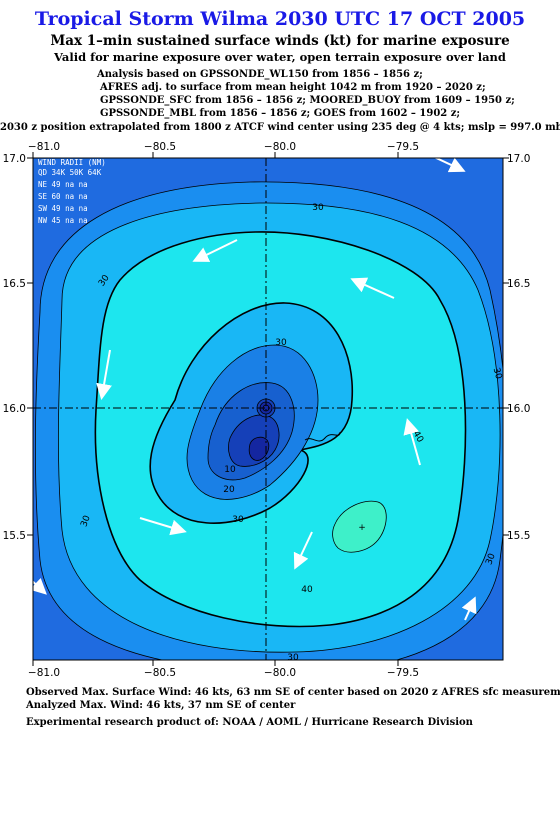 The width and height of the screenshot is (560, 815). I want to click on y-tick-left: 16.0, so click(14, 409).